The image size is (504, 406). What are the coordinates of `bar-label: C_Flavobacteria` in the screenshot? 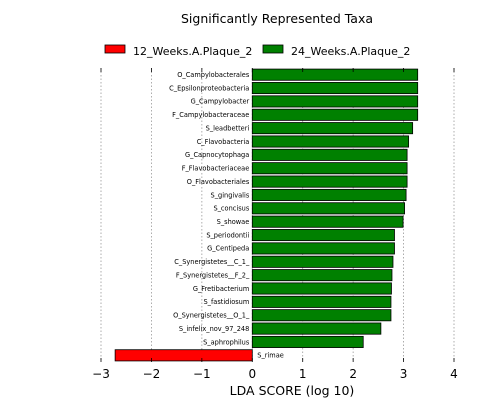 It's located at (223, 142).